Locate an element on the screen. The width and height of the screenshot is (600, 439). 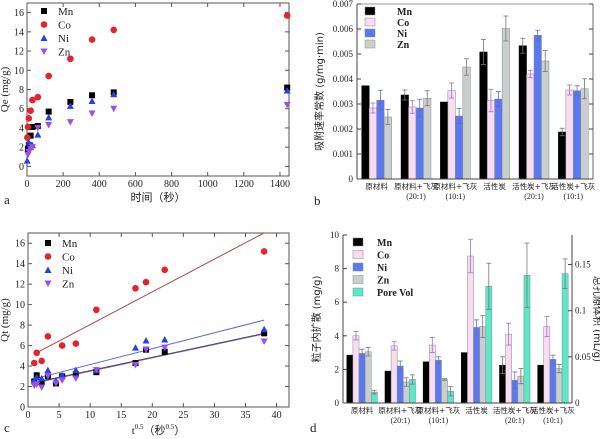
y-tick-label: 8 is located at coordinates (21, 90).